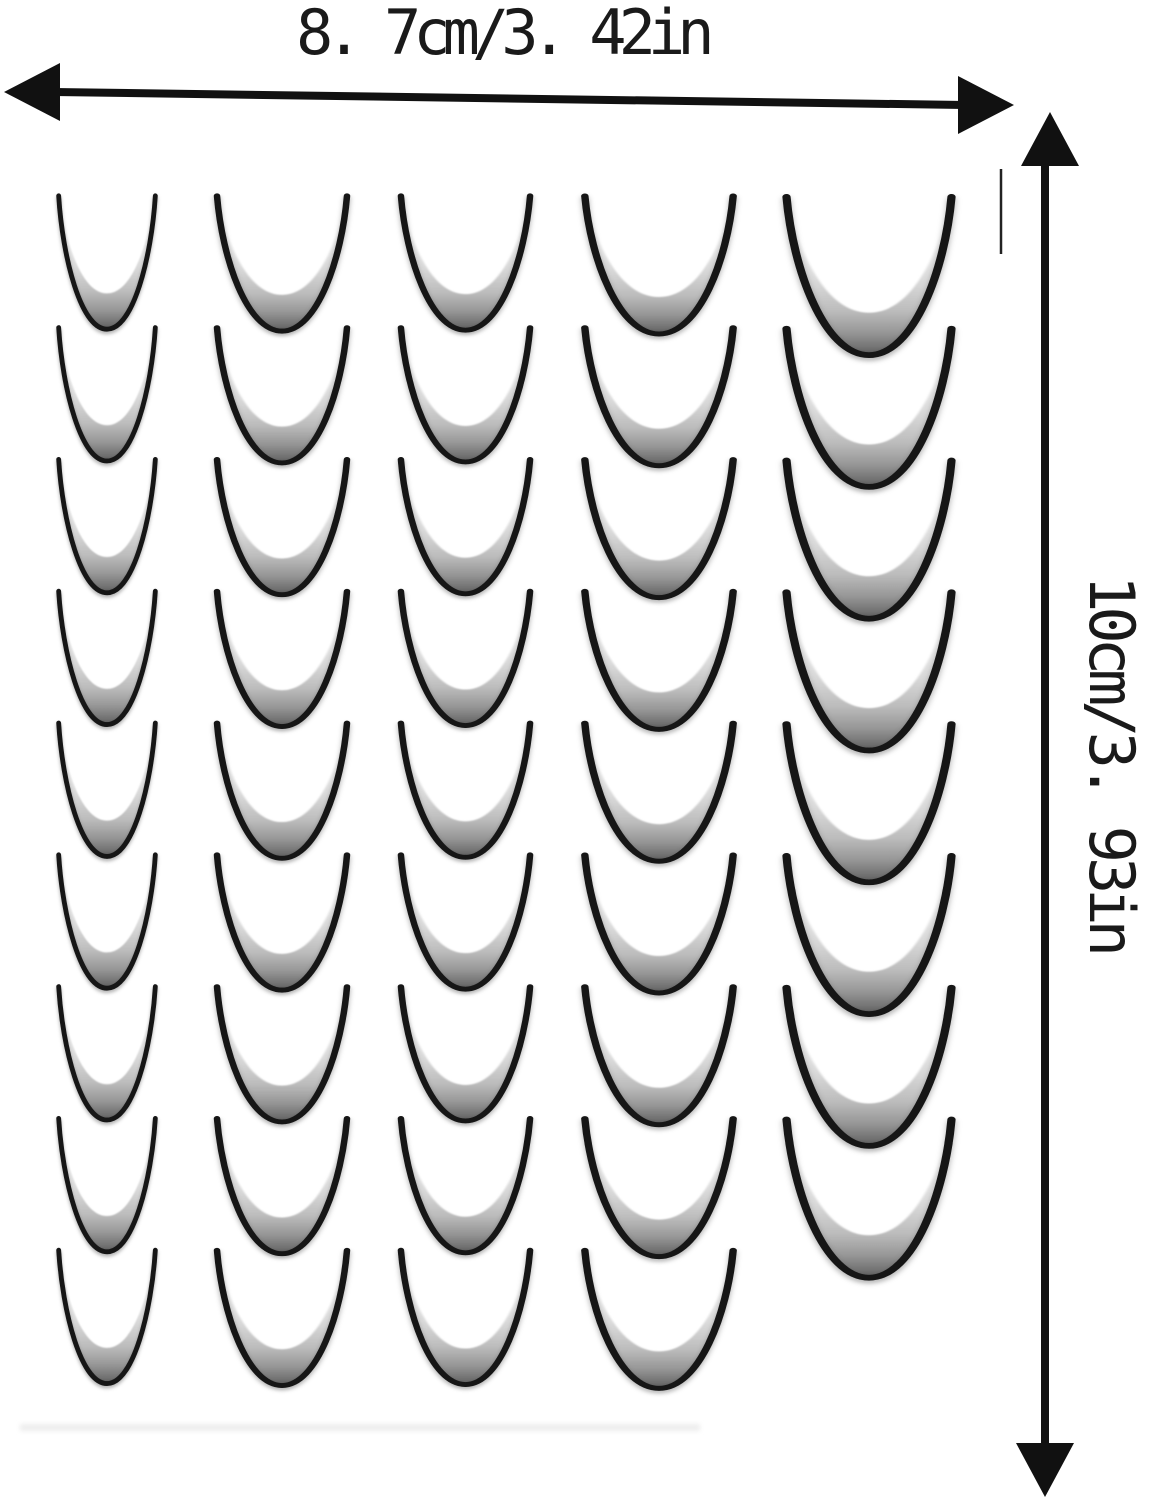  I want to click on width-dimension-arrow, so click(509, 98).